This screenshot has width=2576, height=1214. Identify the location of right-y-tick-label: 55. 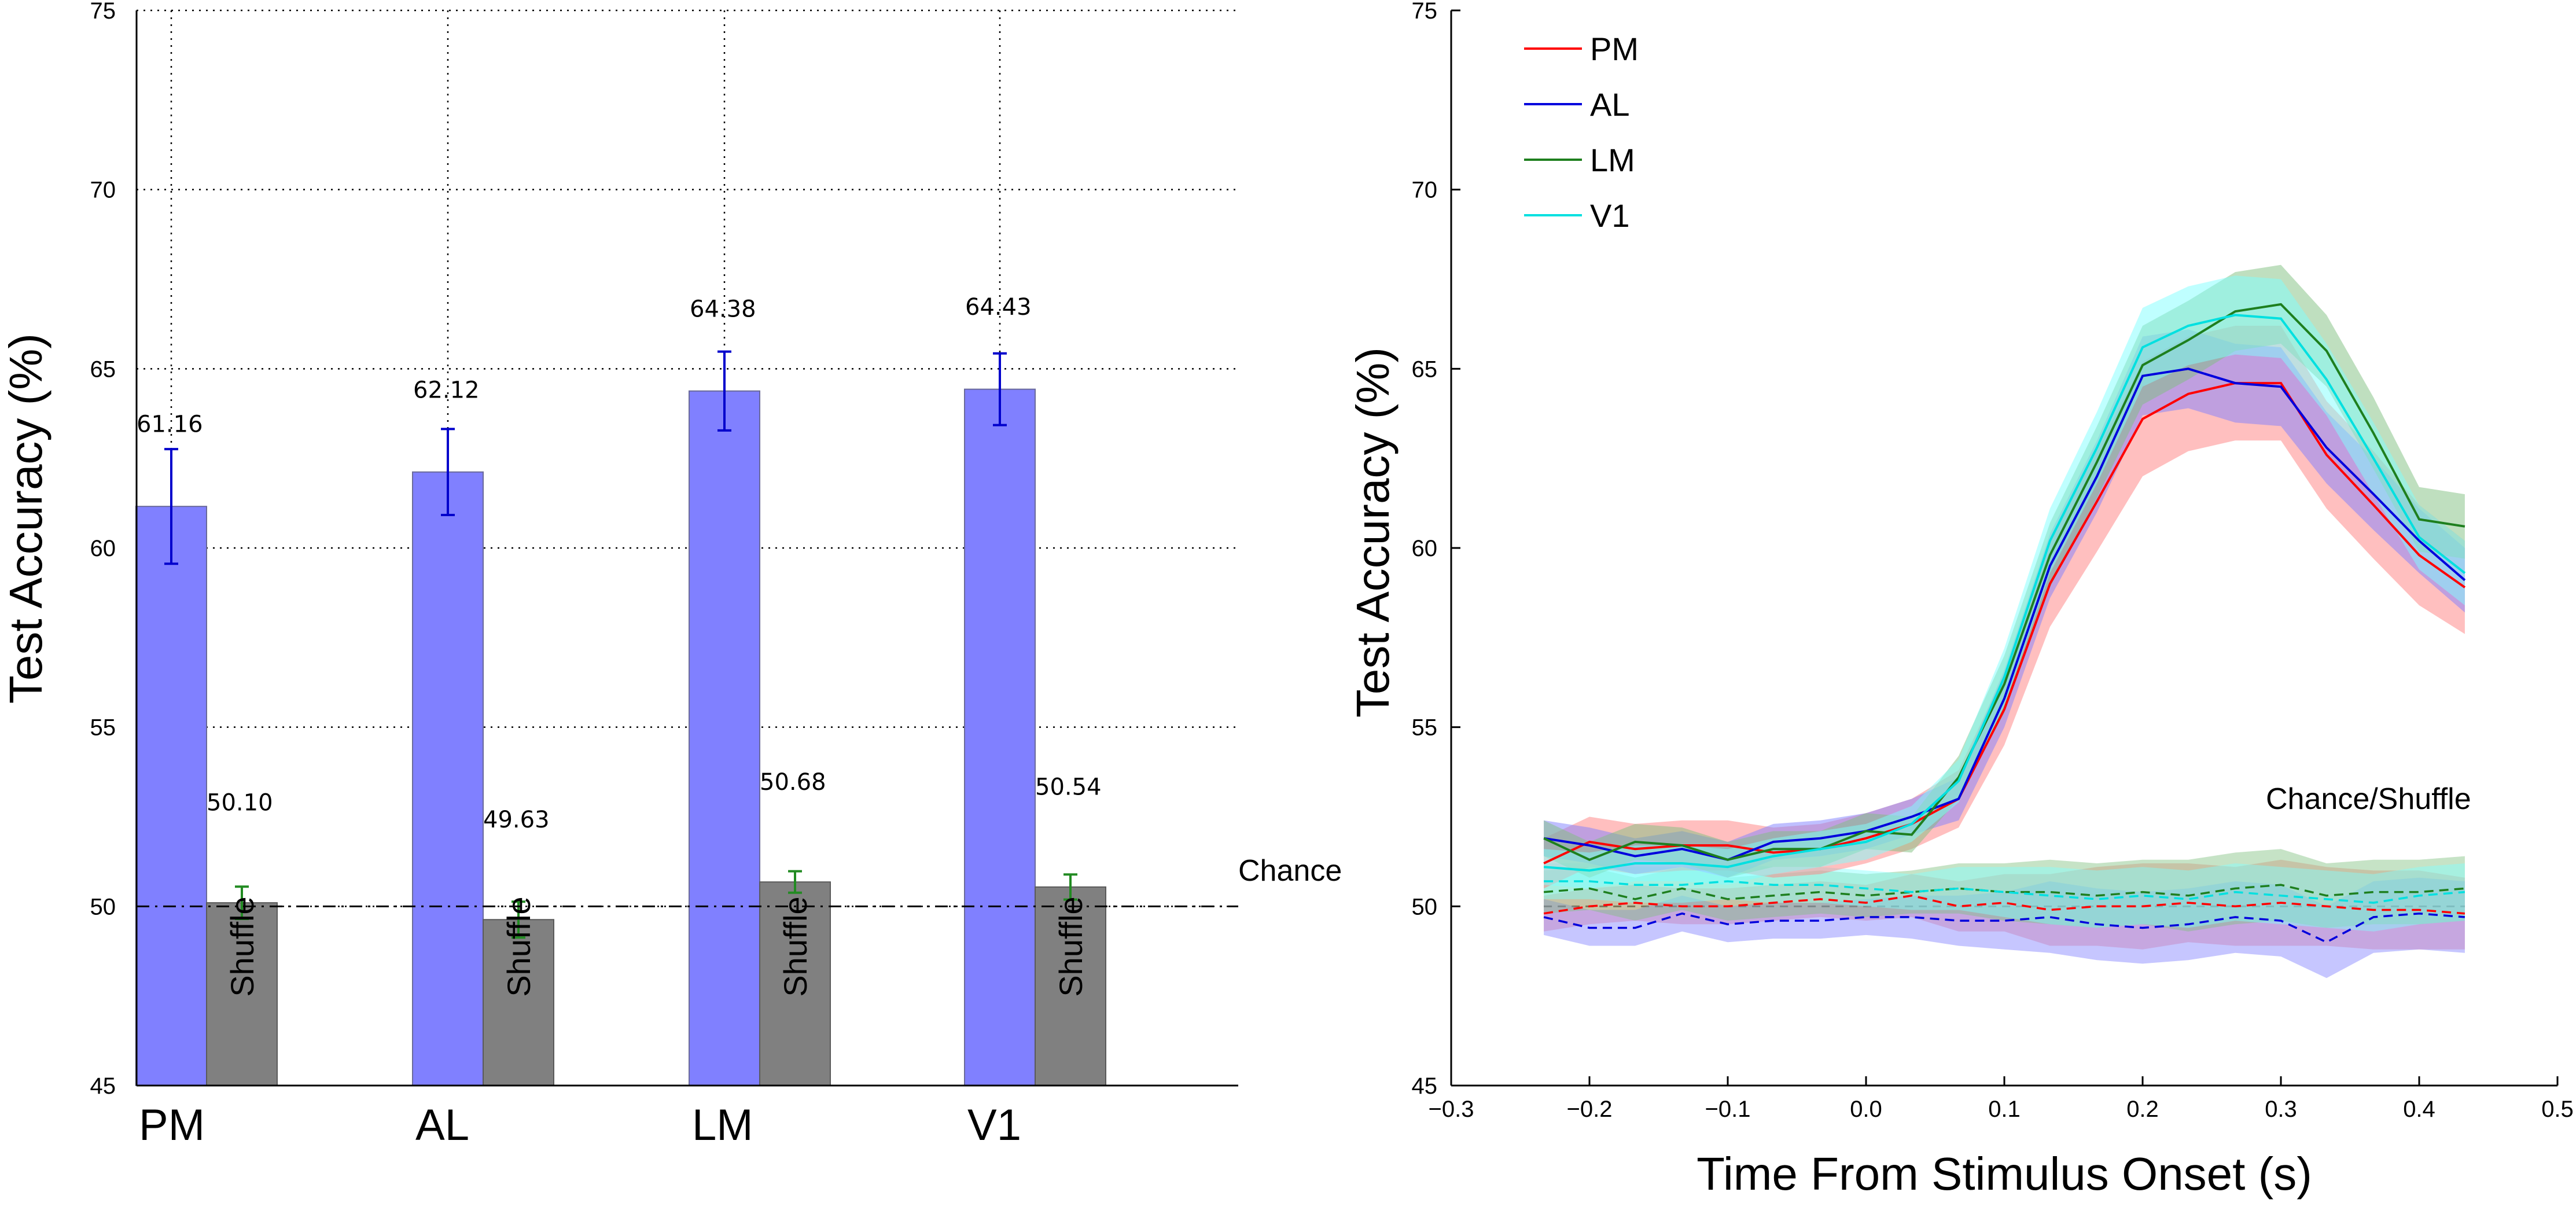
(1425, 728).